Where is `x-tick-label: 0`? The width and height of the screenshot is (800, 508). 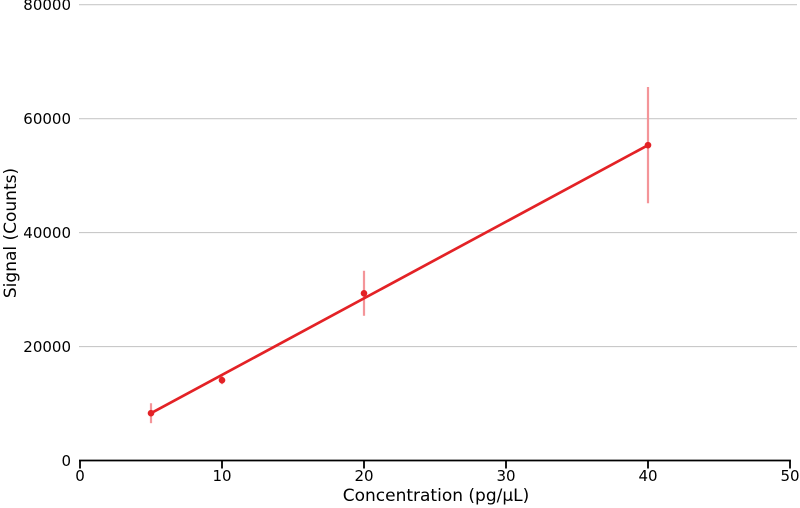
x-tick-label: 0 is located at coordinates (80, 476).